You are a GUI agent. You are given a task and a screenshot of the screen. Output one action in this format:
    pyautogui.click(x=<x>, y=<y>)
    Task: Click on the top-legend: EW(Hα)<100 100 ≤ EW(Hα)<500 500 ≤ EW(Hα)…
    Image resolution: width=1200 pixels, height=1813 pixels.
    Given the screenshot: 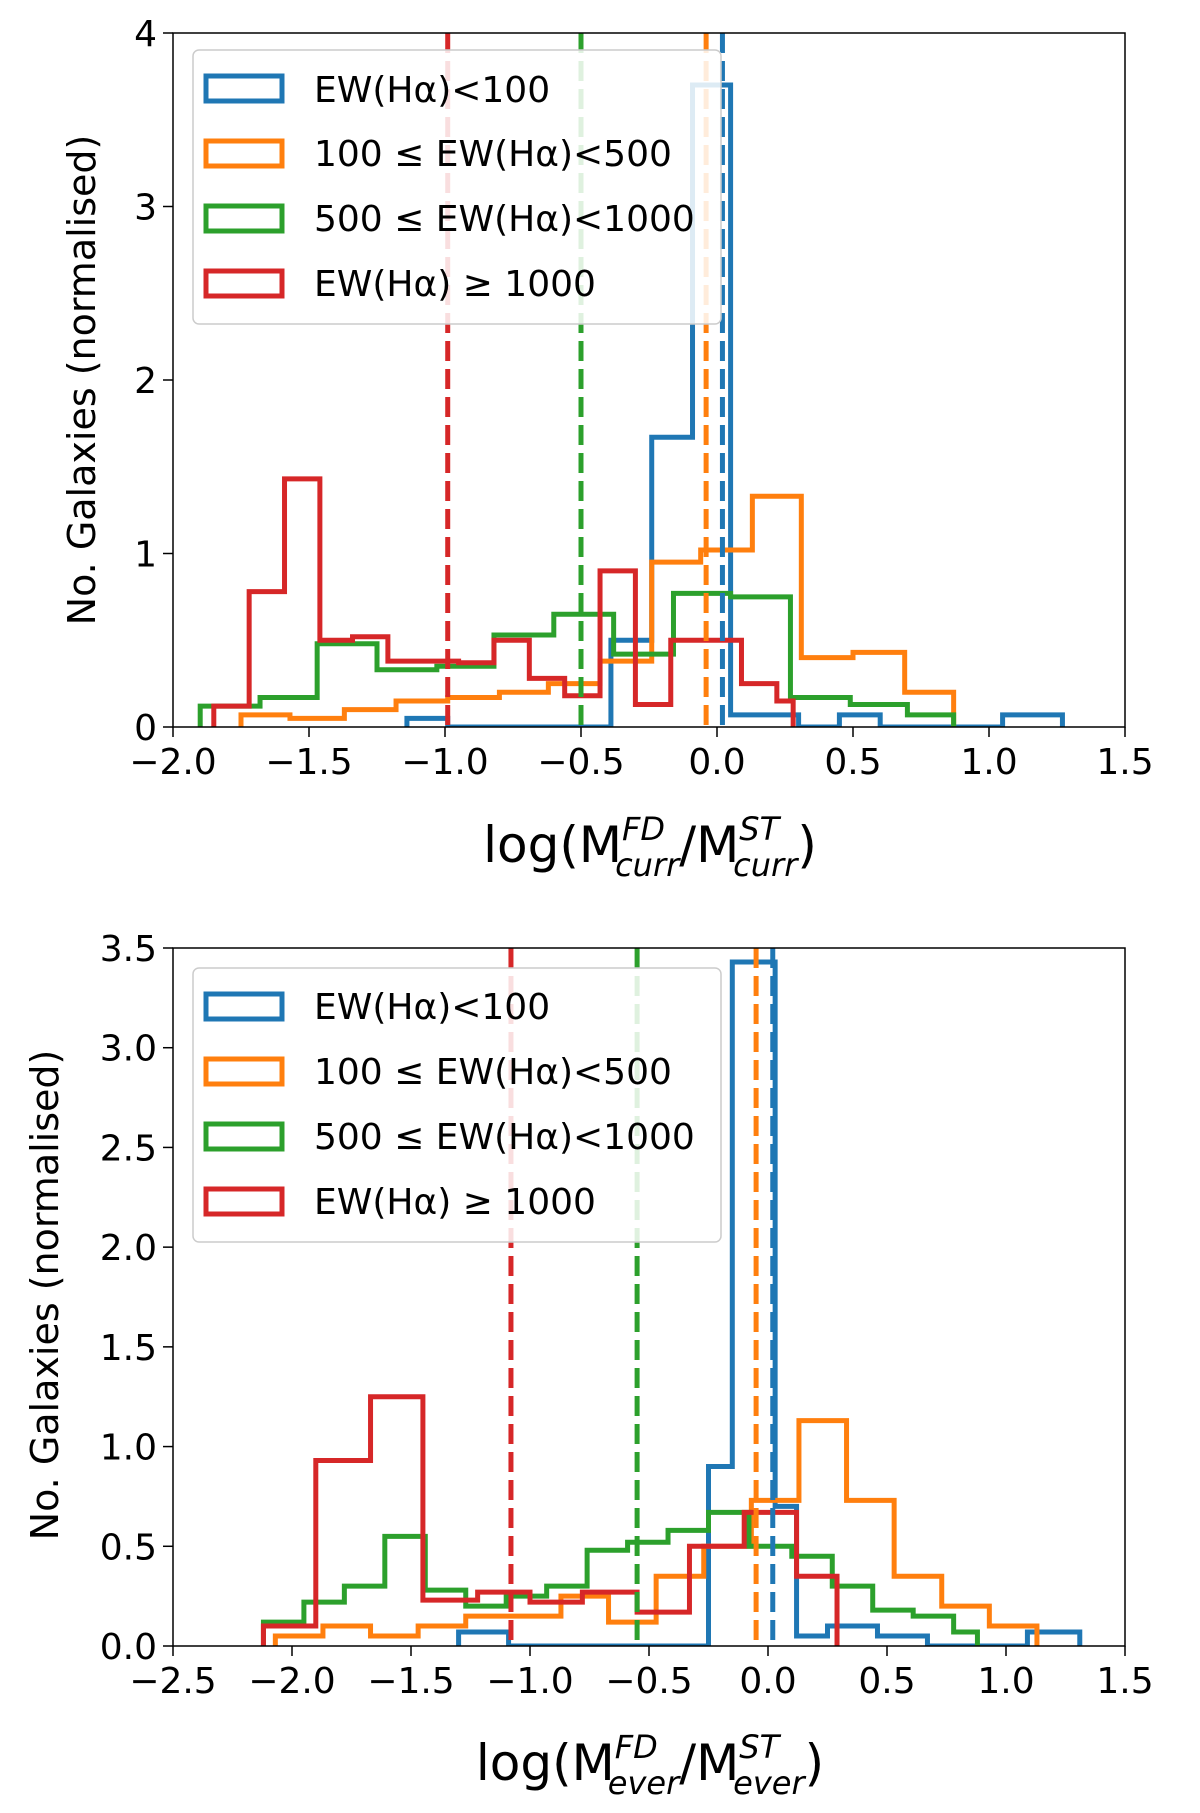 What is the action you would take?
    pyautogui.click(x=457, y=187)
    